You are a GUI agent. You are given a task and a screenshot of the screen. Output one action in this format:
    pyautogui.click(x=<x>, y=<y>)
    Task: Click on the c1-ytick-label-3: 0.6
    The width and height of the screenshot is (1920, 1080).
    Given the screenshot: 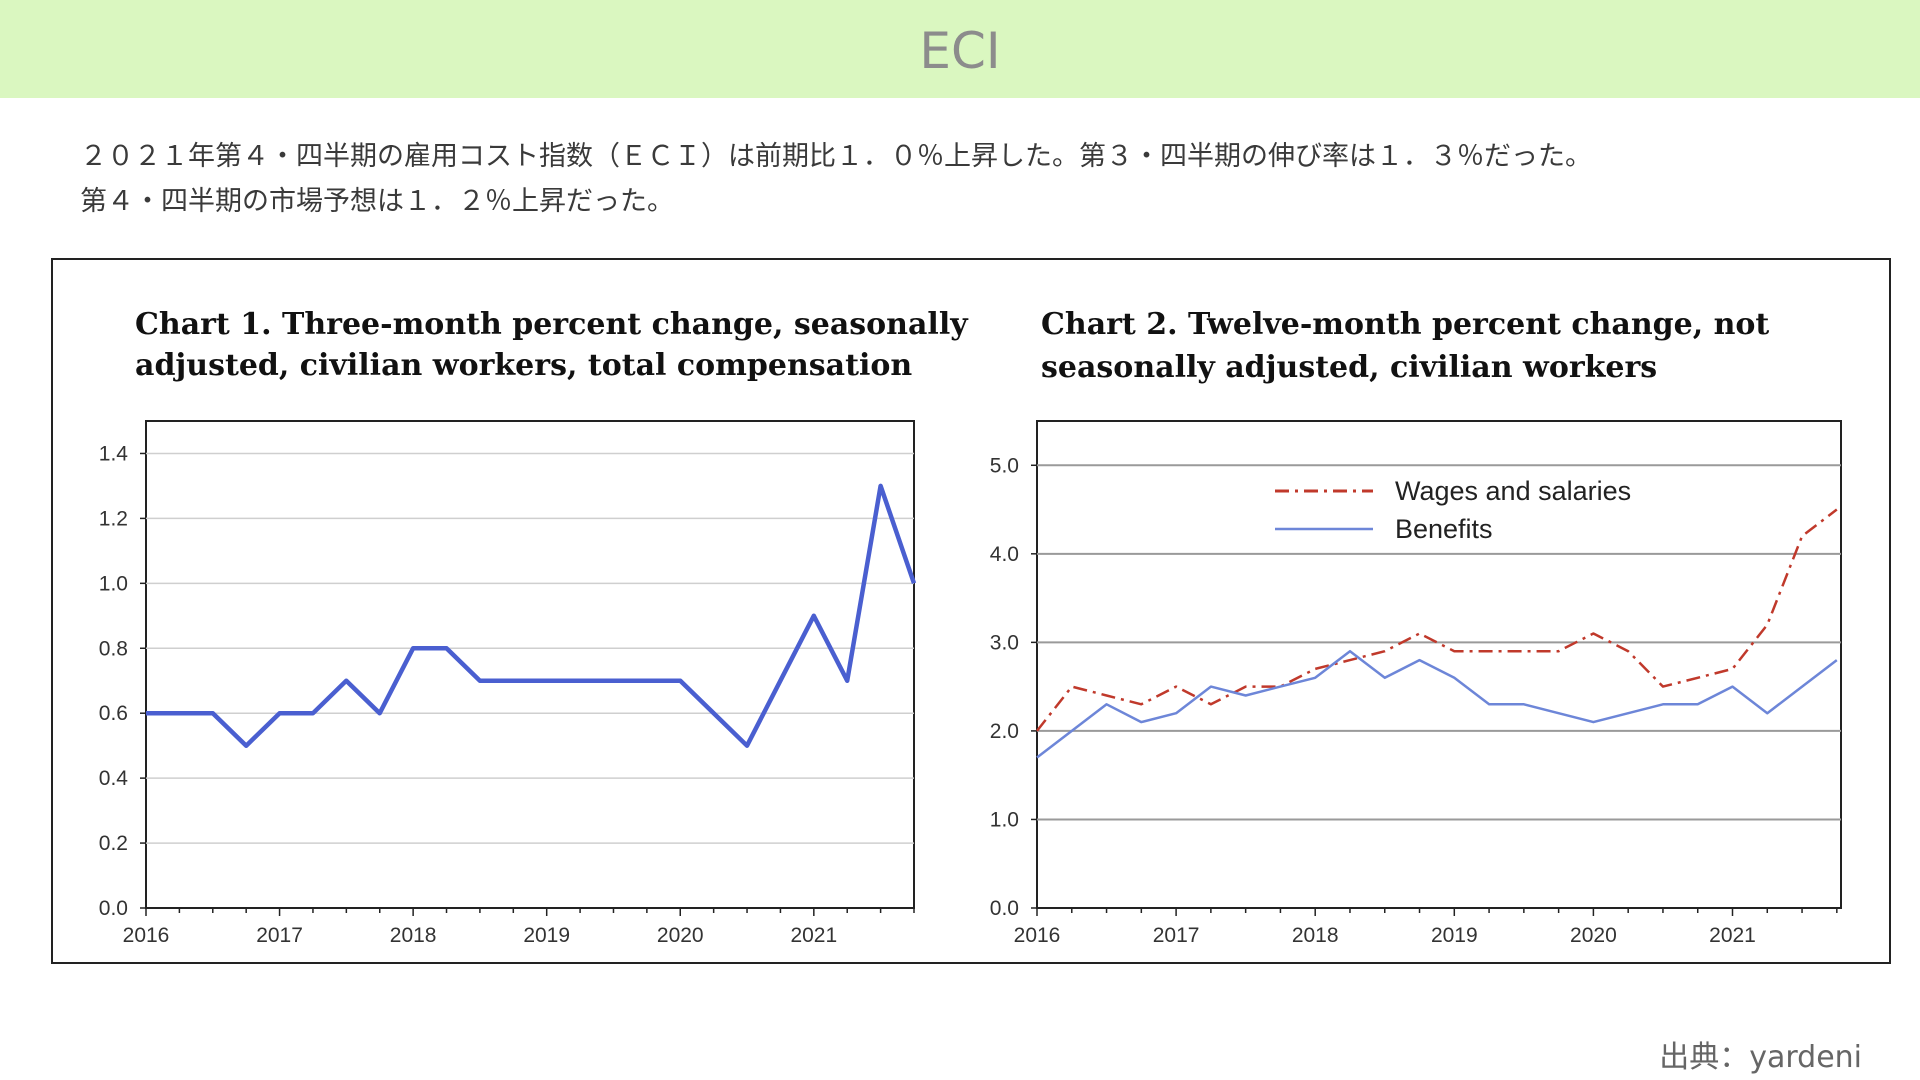 What is the action you would take?
    pyautogui.click(x=113, y=713)
    